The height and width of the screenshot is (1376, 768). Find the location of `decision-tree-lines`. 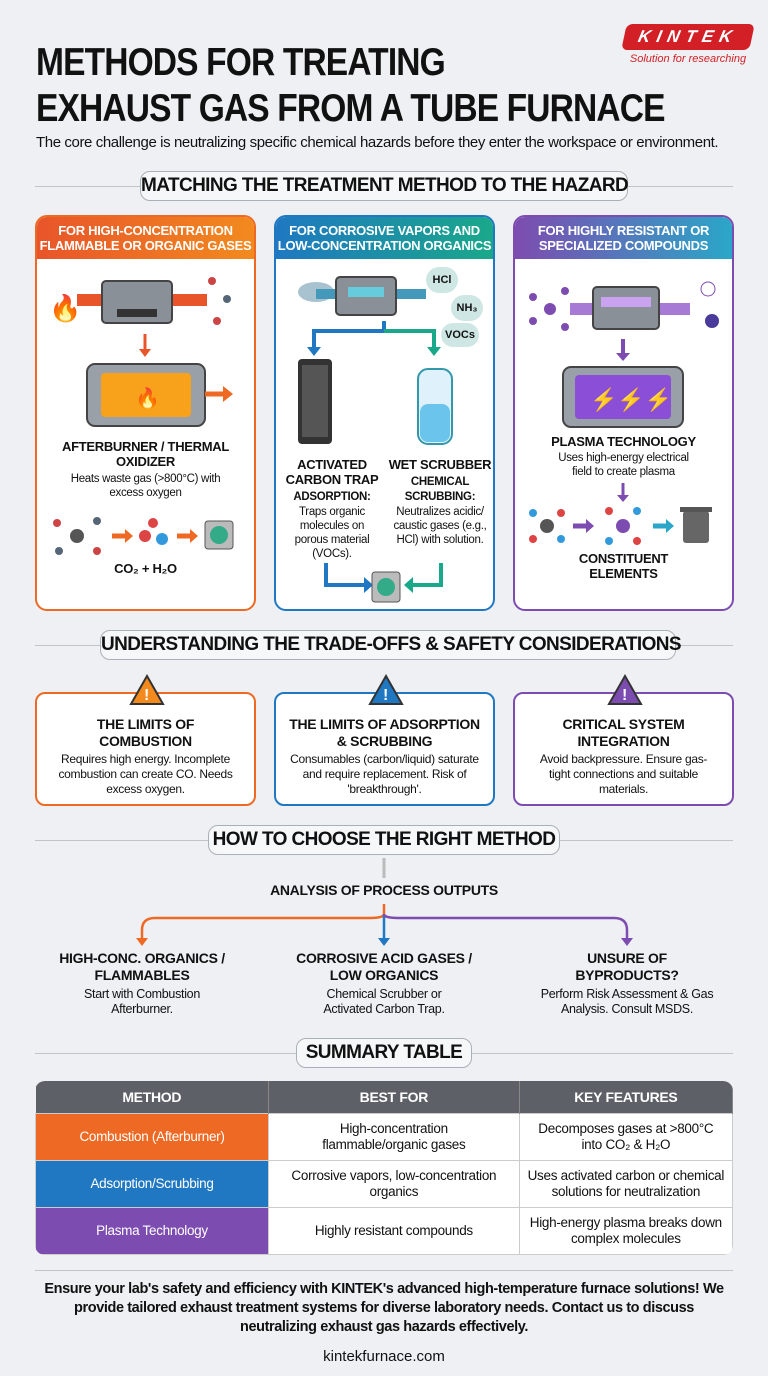

decision-tree-lines is located at coordinates (384, 902).